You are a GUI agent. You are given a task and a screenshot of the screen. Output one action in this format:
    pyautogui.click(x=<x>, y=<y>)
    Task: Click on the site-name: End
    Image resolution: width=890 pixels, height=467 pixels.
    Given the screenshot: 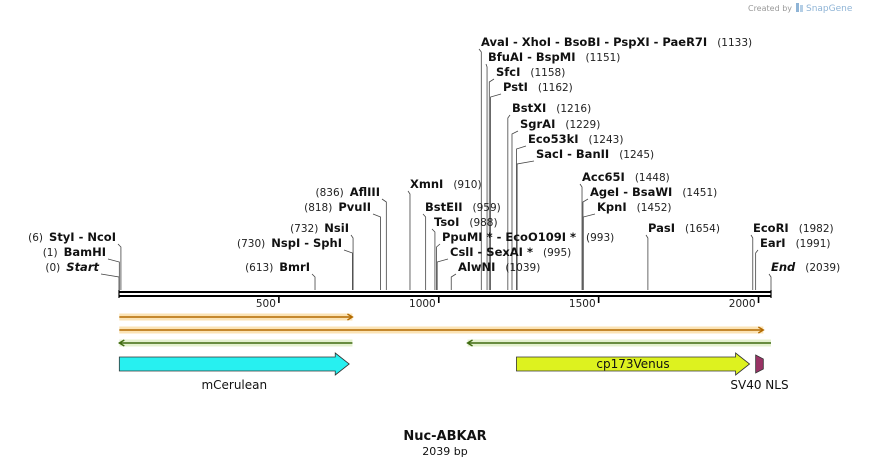 What is the action you would take?
    pyautogui.click(x=783, y=267)
    